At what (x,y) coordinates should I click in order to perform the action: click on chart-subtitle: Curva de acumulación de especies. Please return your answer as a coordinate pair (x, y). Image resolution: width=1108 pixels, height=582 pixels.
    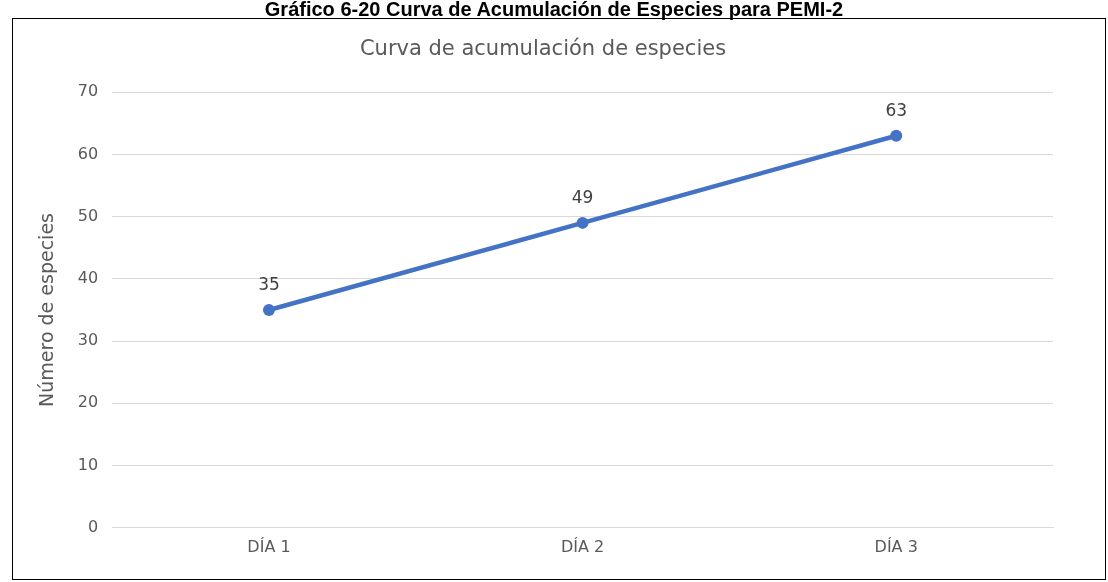
    Looking at the image, I should click on (543, 48).